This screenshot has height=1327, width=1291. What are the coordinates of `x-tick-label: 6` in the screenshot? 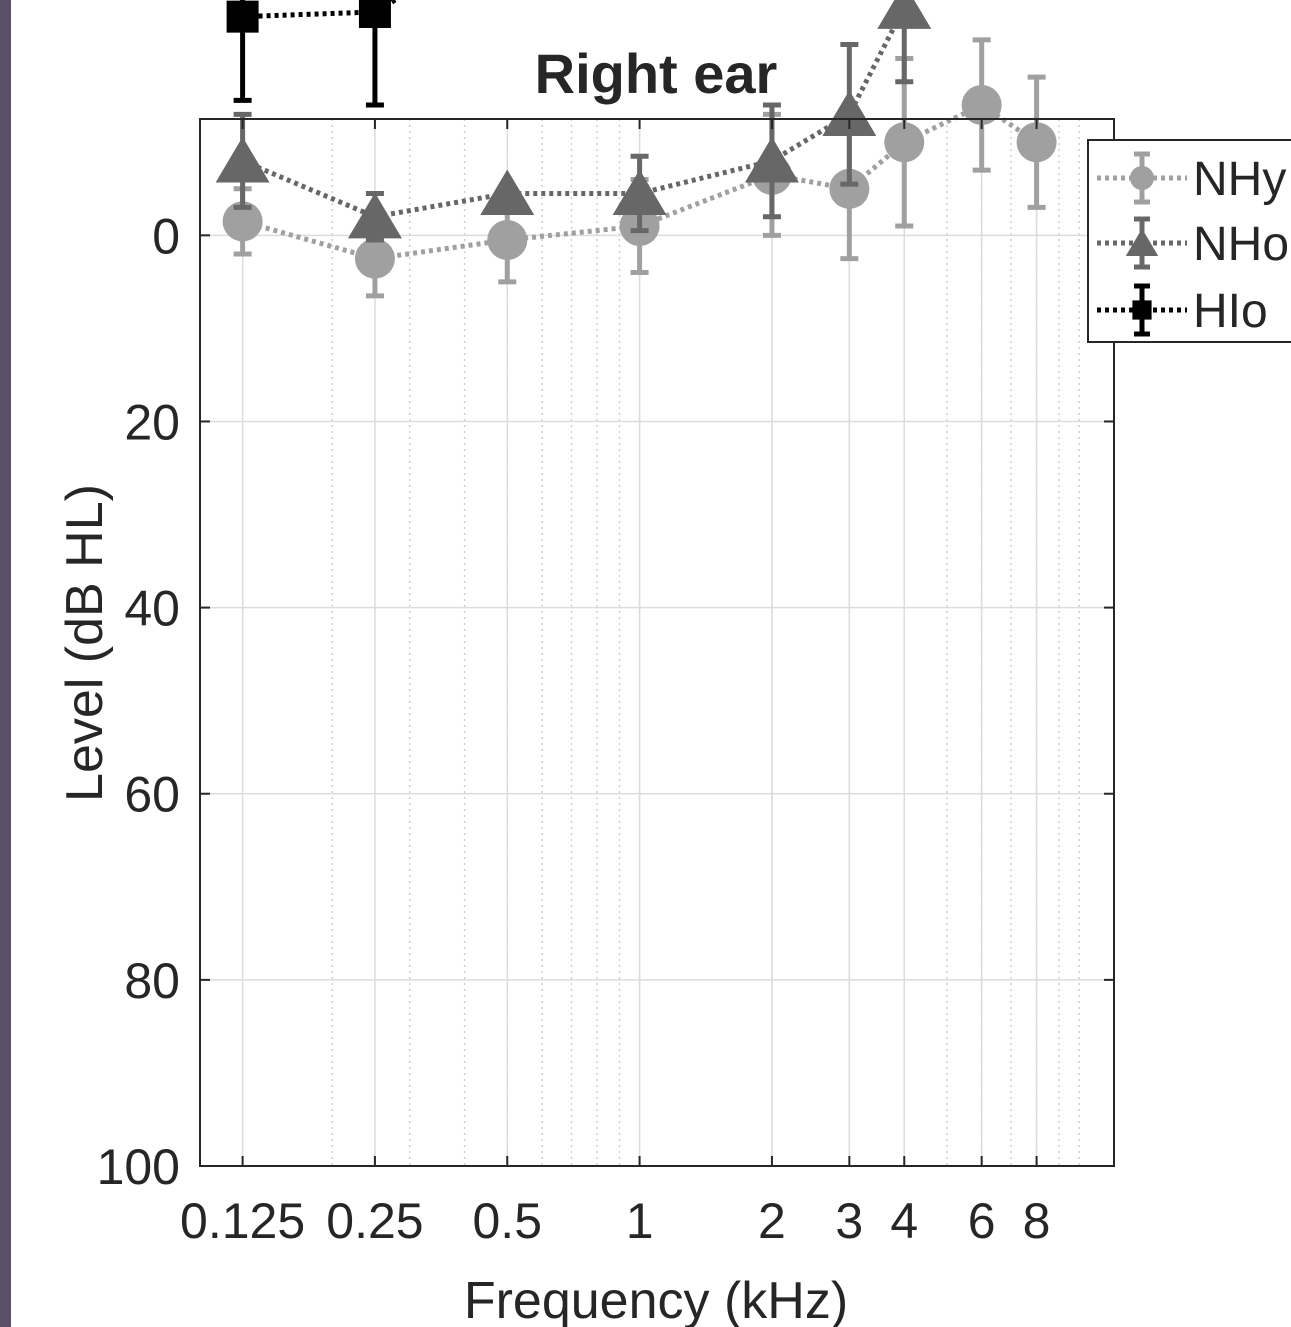 It's located at (982, 1221).